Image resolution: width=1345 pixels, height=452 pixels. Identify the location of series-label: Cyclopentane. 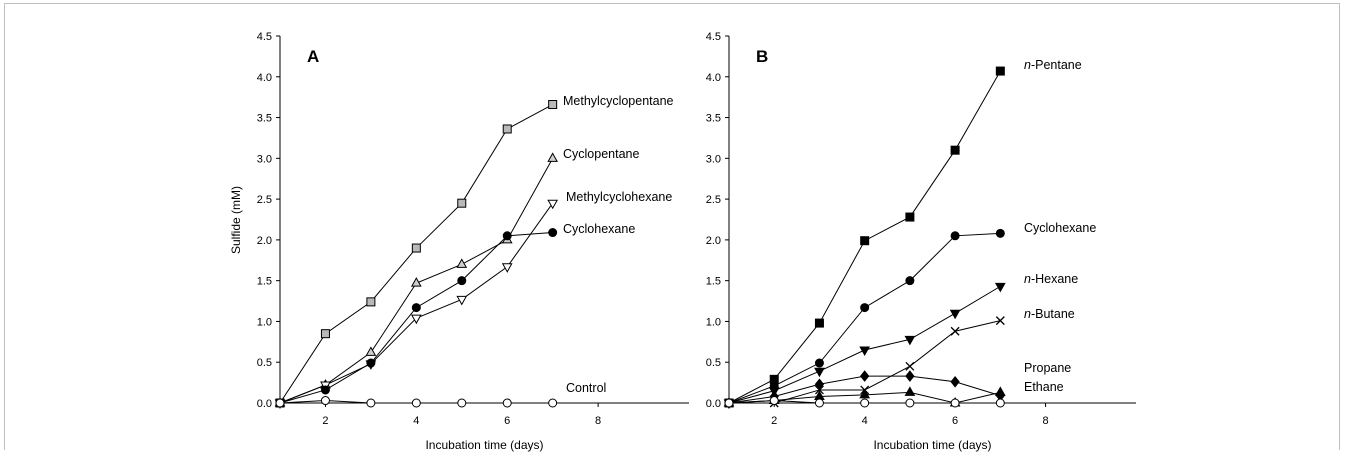
(601, 154).